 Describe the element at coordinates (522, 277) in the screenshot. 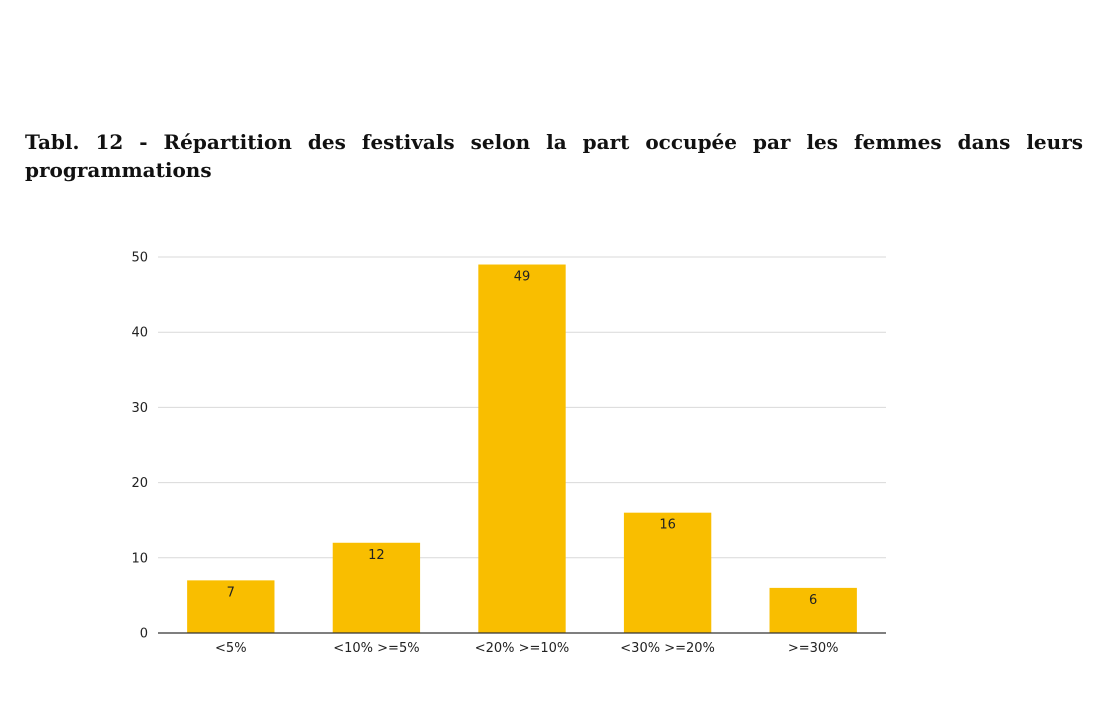

I see `bar-value-label: 49` at that location.